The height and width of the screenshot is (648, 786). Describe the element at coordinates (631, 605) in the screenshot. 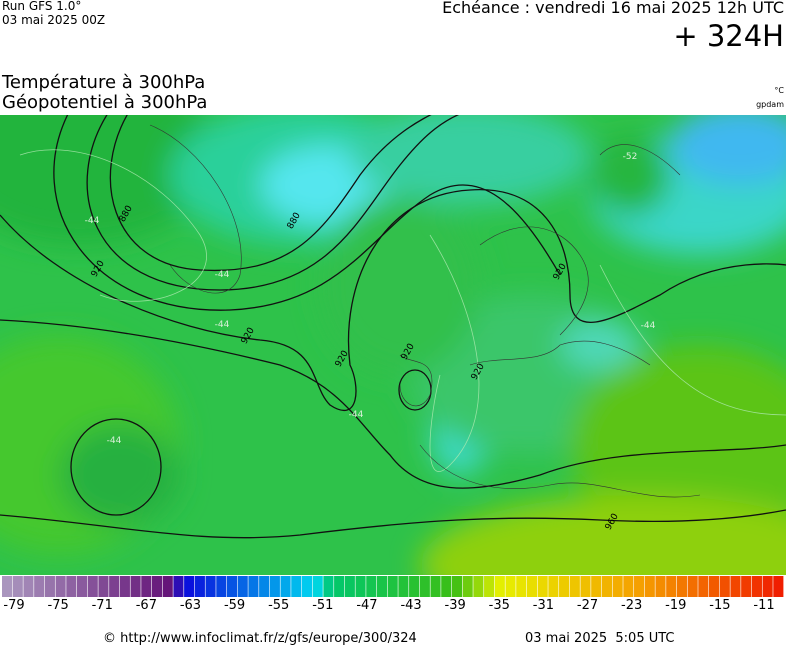

I see `colorbar-label: -23` at that location.